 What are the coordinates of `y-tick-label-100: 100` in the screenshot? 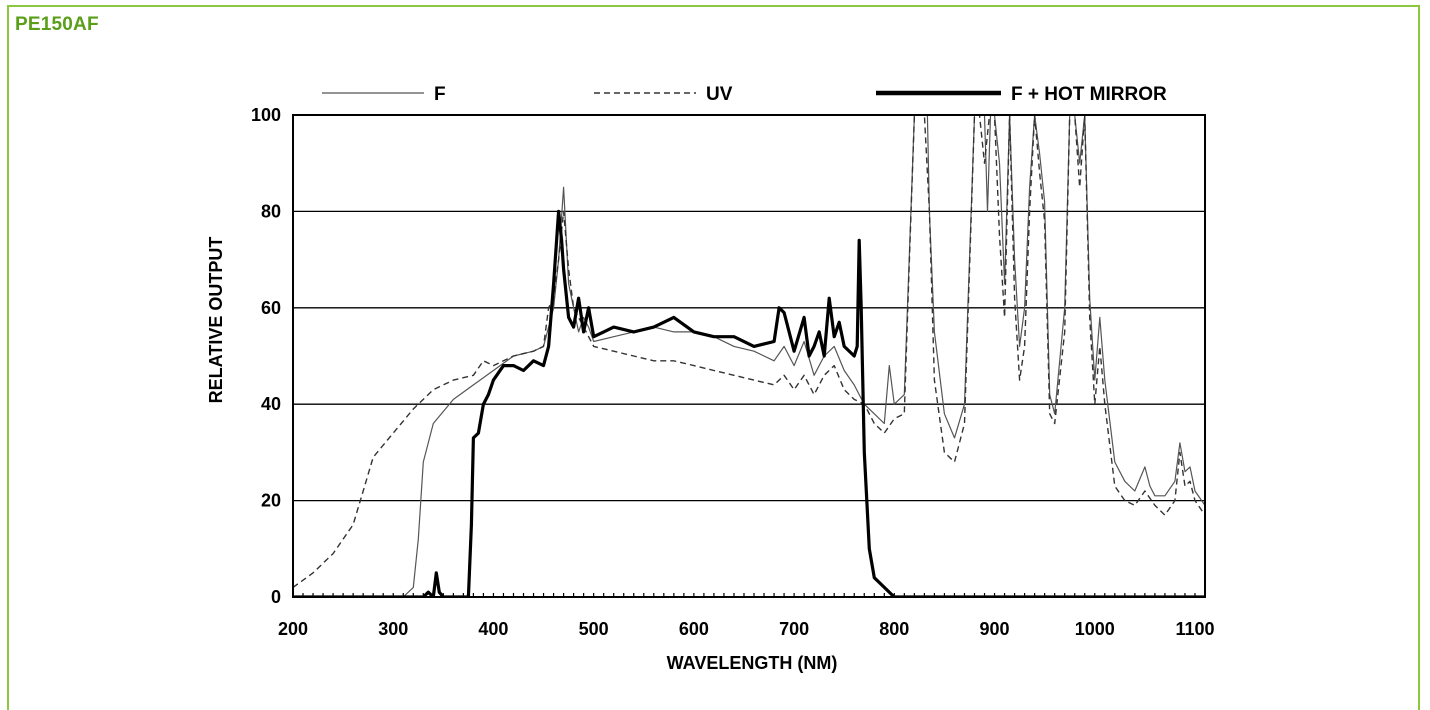 It's located at (266, 115).